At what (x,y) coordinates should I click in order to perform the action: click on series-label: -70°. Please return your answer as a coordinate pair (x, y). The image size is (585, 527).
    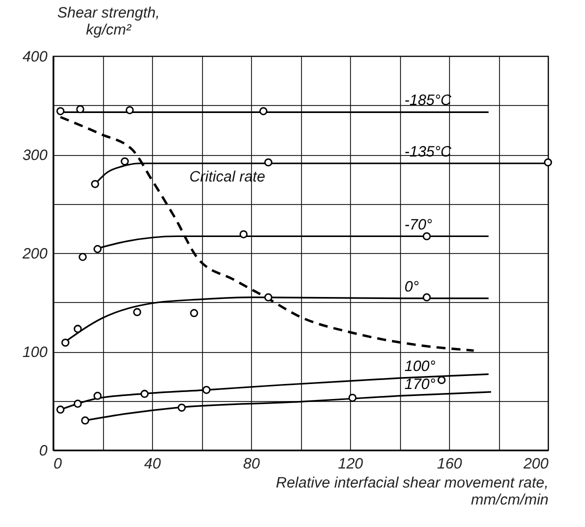
    Looking at the image, I should click on (418, 225).